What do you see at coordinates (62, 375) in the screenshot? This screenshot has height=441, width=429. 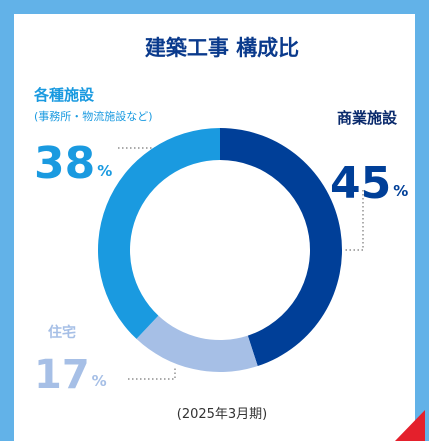 I see `value-label: 17` at bounding box center [62, 375].